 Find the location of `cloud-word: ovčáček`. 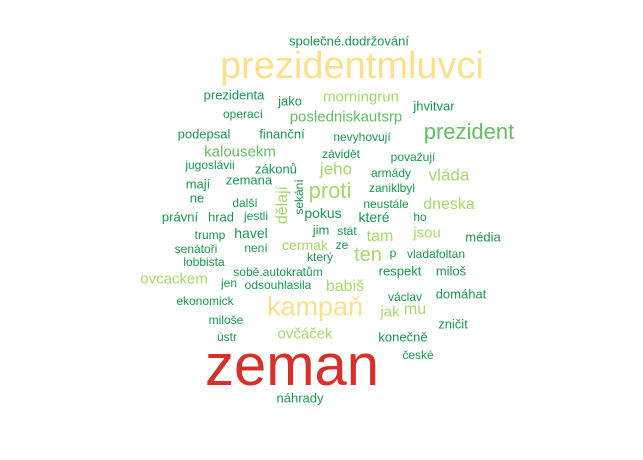

cloud-word: ovčáček is located at coordinates (305, 334).